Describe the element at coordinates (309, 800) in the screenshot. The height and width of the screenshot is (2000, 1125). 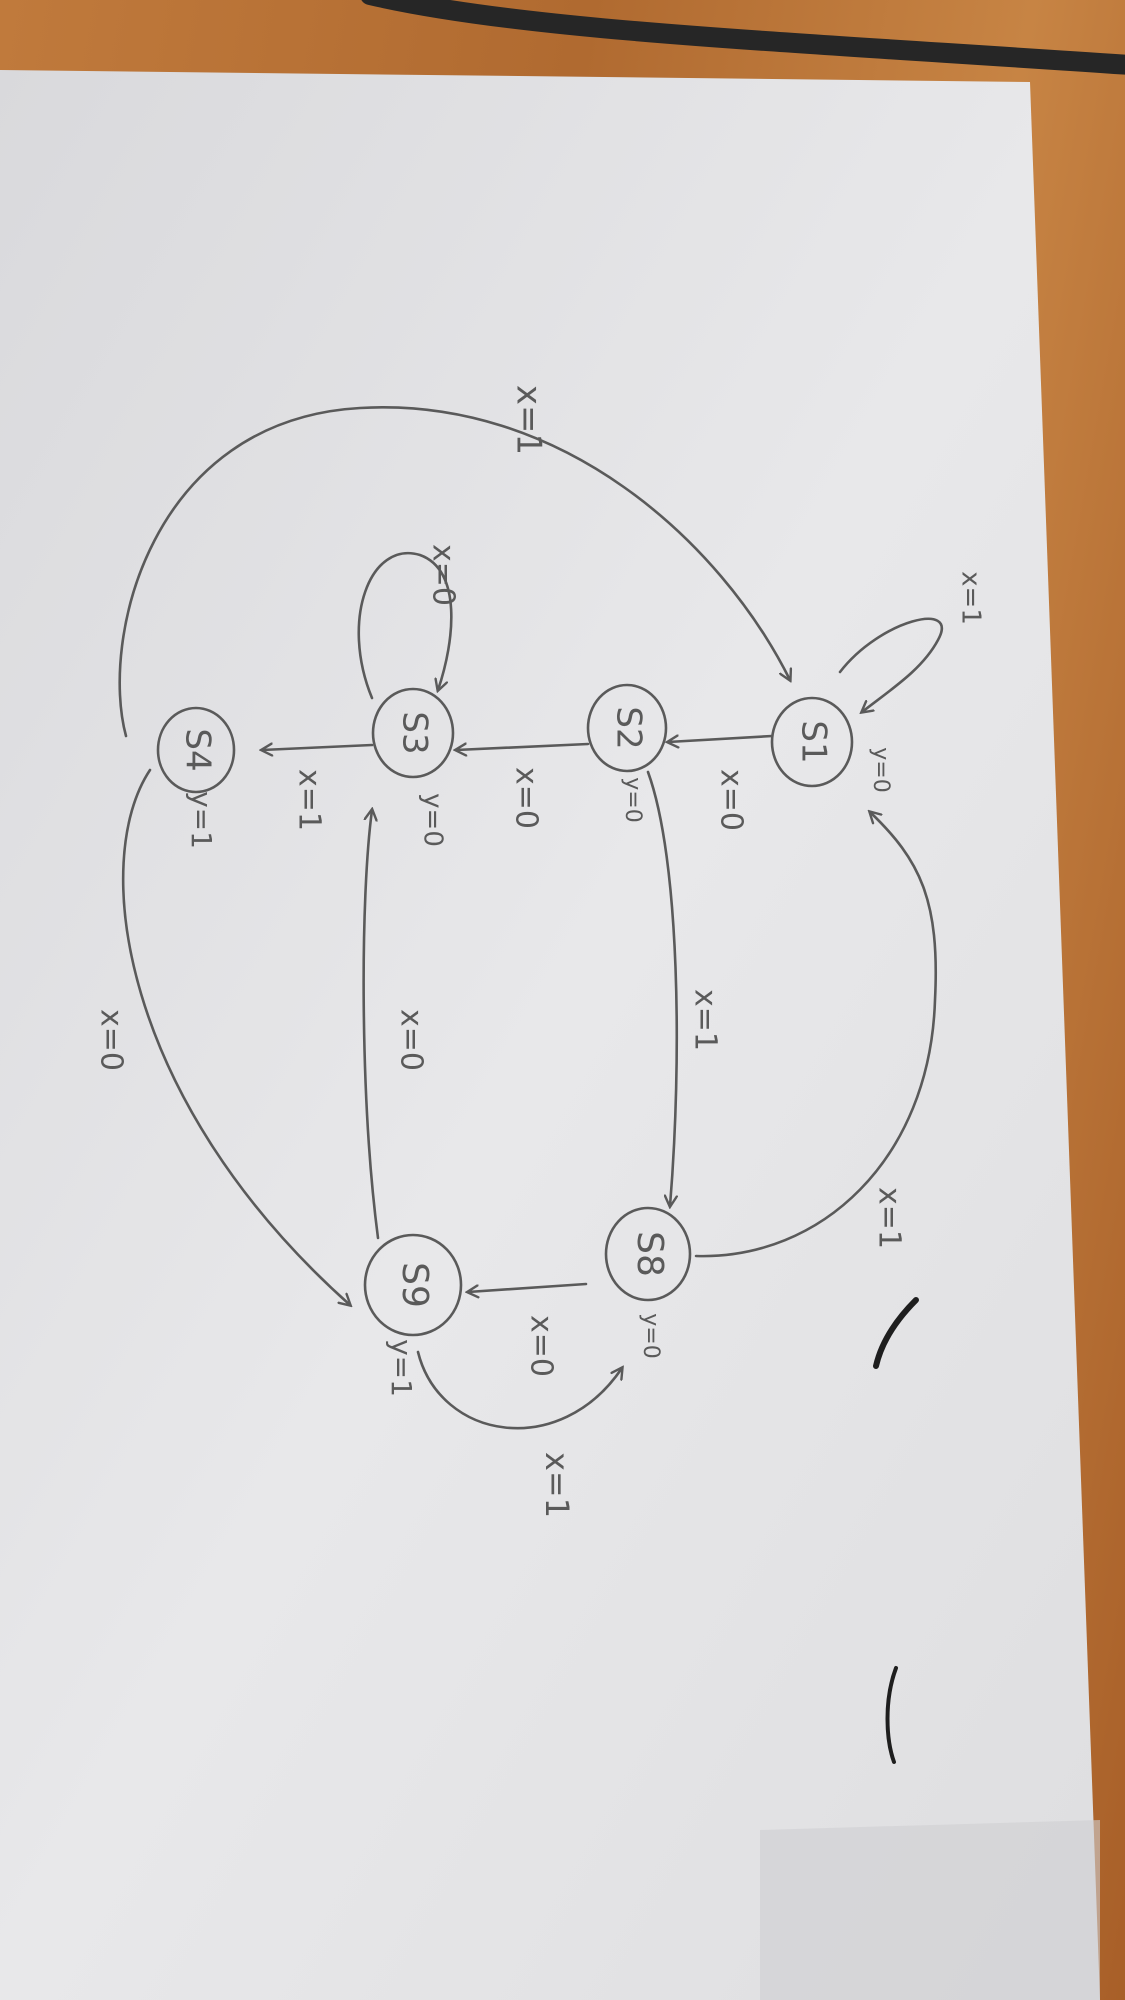
I see `transition-s3-s4-label: x=1` at that location.